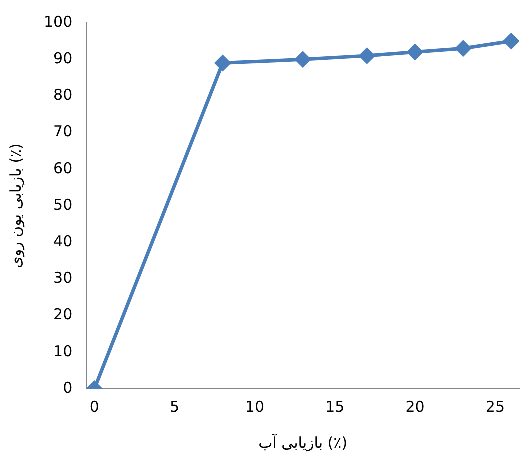 The width and height of the screenshot is (529, 461). Describe the element at coordinates (63, 58) in the screenshot. I see `y-tick-label: 90` at that location.